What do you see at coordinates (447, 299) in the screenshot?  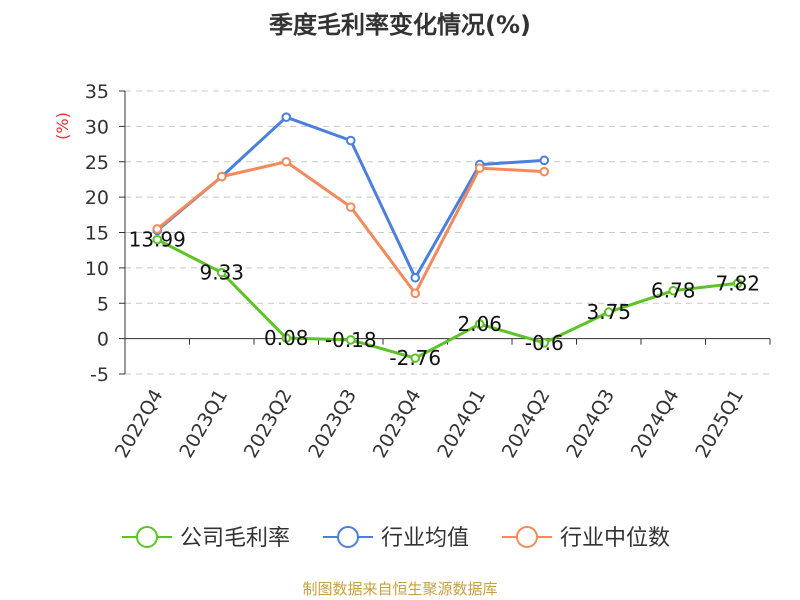 I see `series-line` at bounding box center [447, 299].